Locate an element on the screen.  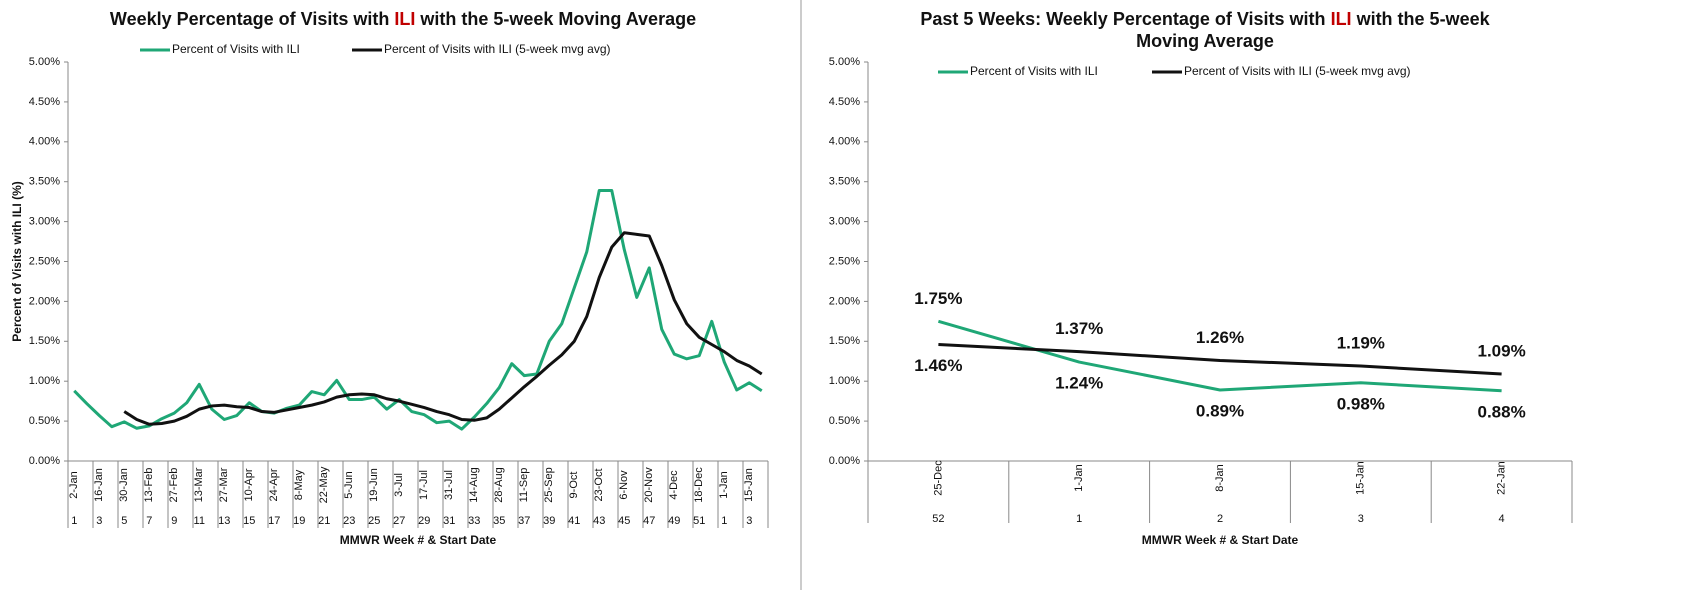
x-tick-label: 22-Jan is located at coordinates (1502, 478).